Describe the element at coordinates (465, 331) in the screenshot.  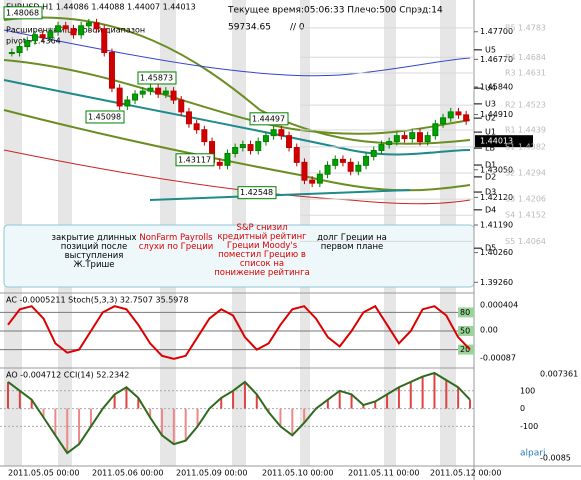
I see `level-label: 50` at that location.